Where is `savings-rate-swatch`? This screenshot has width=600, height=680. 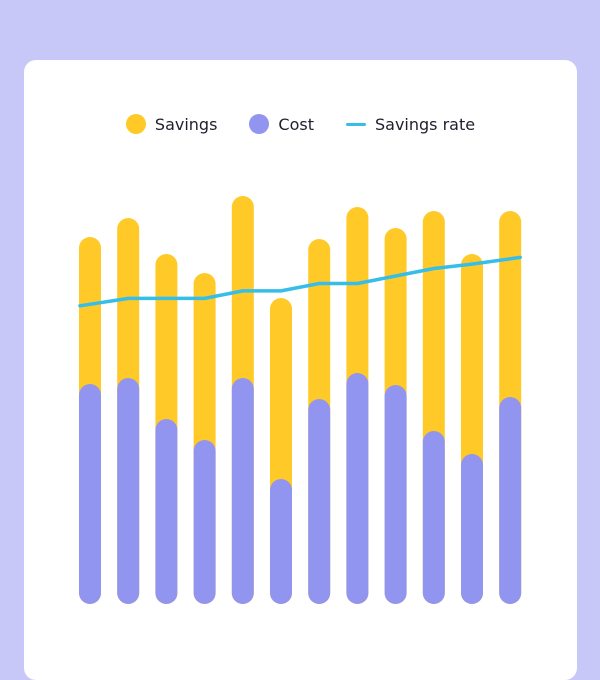
savings-rate-swatch is located at coordinates (356, 124).